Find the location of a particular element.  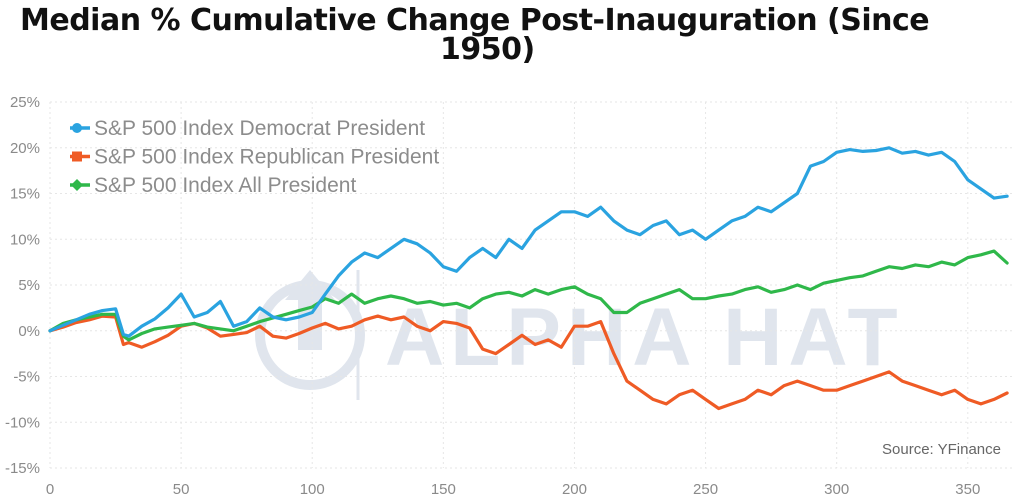

x-tick-label: 200 is located at coordinates (574, 489).